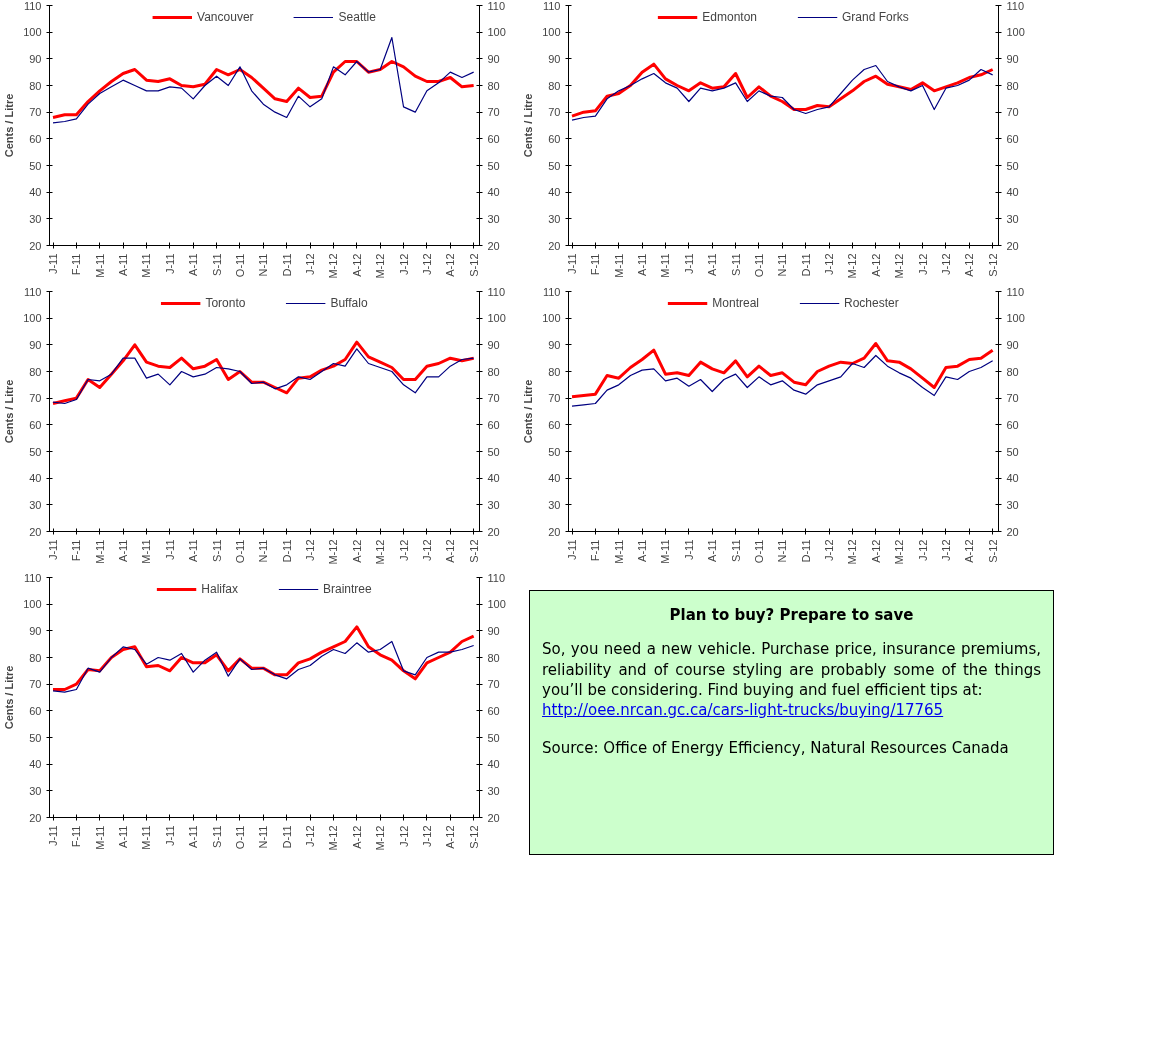 This screenshot has height=1061, width=1167. What do you see at coordinates (225, 303) in the screenshot?
I see `legend-label: Toronto` at bounding box center [225, 303].